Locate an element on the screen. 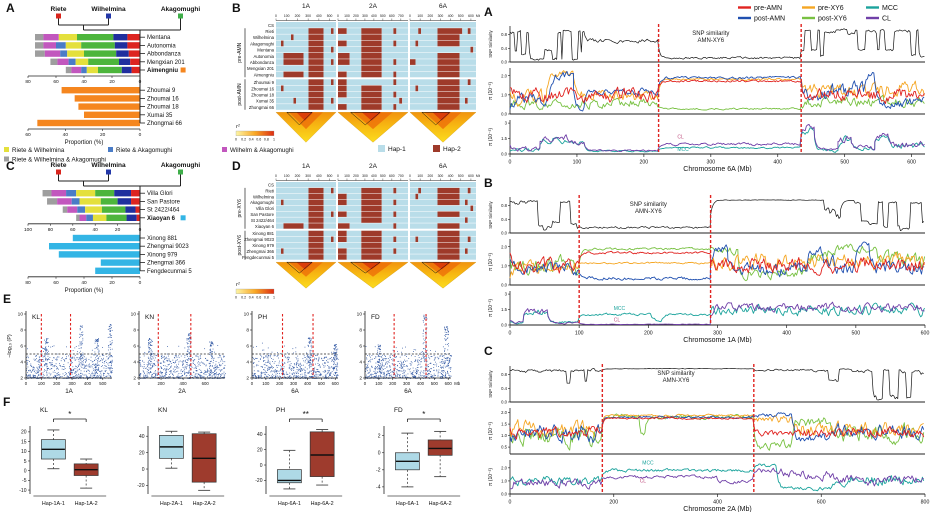 This screenshot has height=512, width=931. y-tick: -10 is located at coordinates (22, 491).